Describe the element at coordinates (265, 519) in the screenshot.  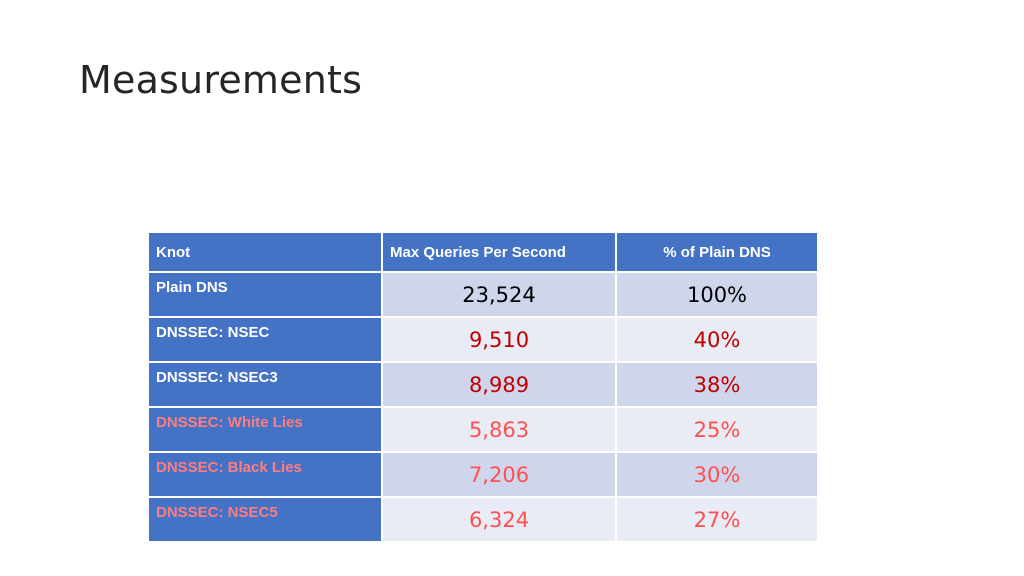
I see `row-label: DNSSEC: NSEC5` at that location.